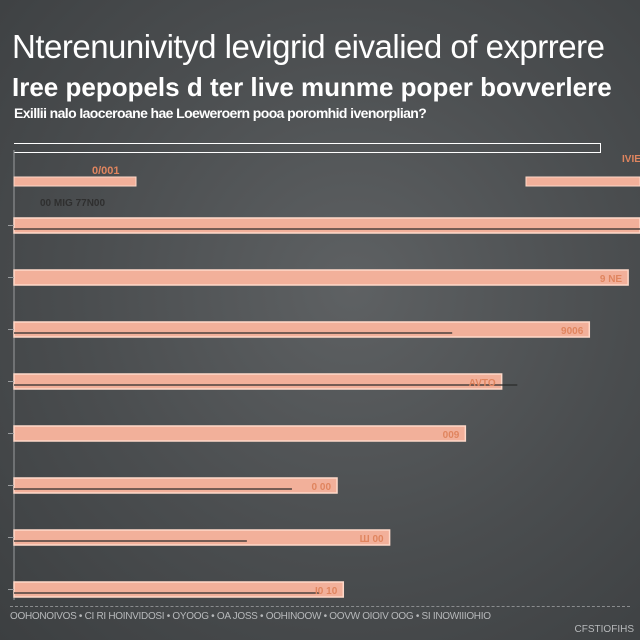  Describe the element at coordinates (631, 159) in the screenshot. I see `top-label-right: IVIE` at that location.